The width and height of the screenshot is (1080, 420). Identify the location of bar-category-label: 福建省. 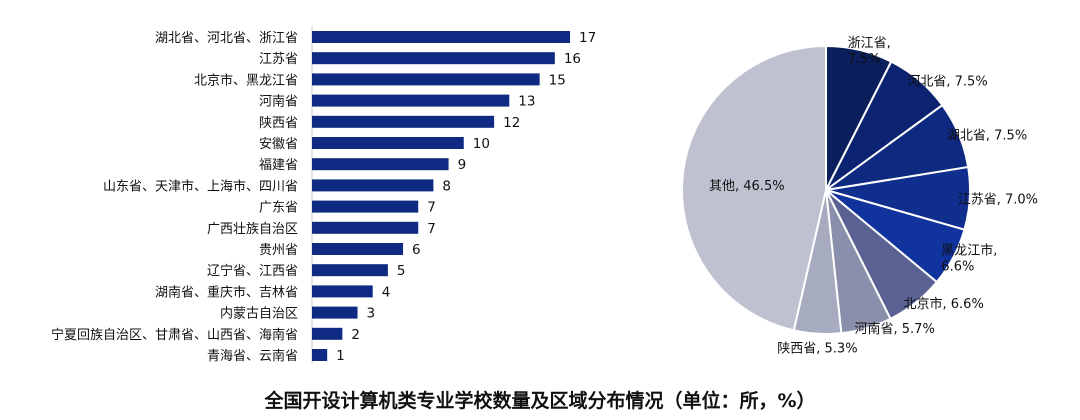
(278, 165).